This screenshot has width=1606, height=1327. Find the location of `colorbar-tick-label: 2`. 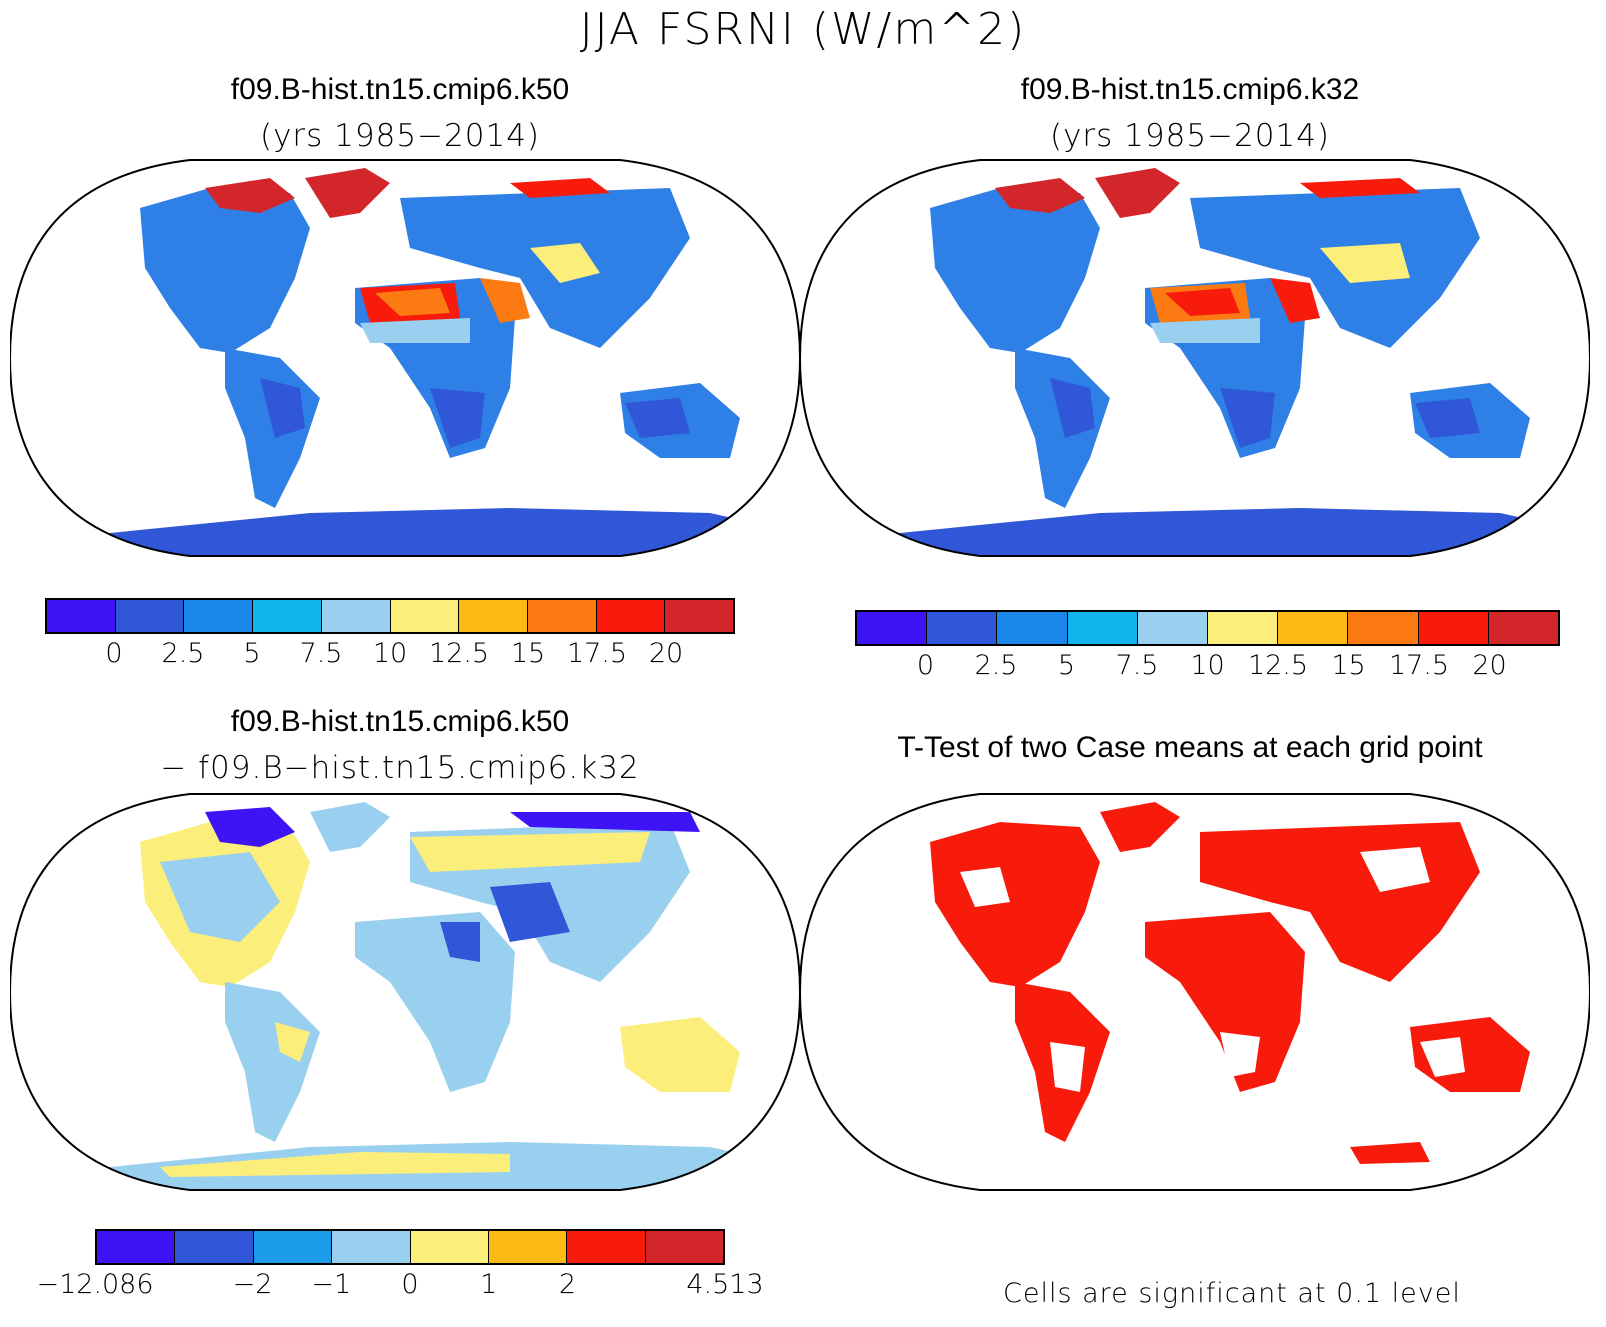

colorbar-tick-label: 2 is located at coordinates (567, 1284).